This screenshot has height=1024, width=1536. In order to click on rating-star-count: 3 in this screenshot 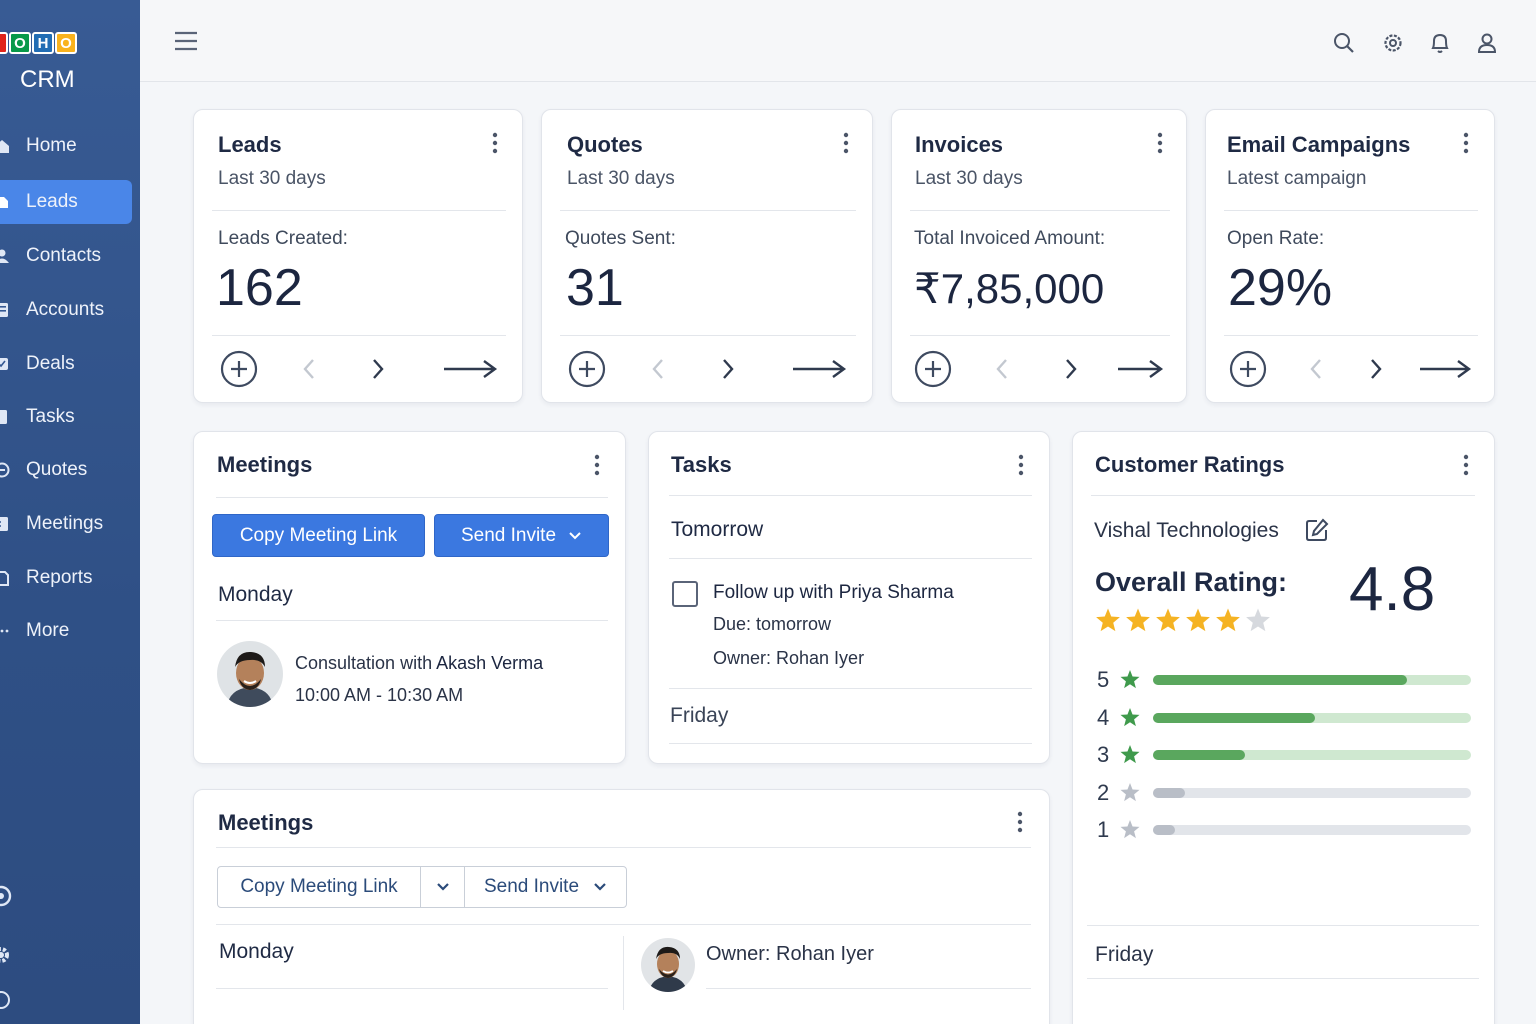, I will do `click(1103, 754)`.